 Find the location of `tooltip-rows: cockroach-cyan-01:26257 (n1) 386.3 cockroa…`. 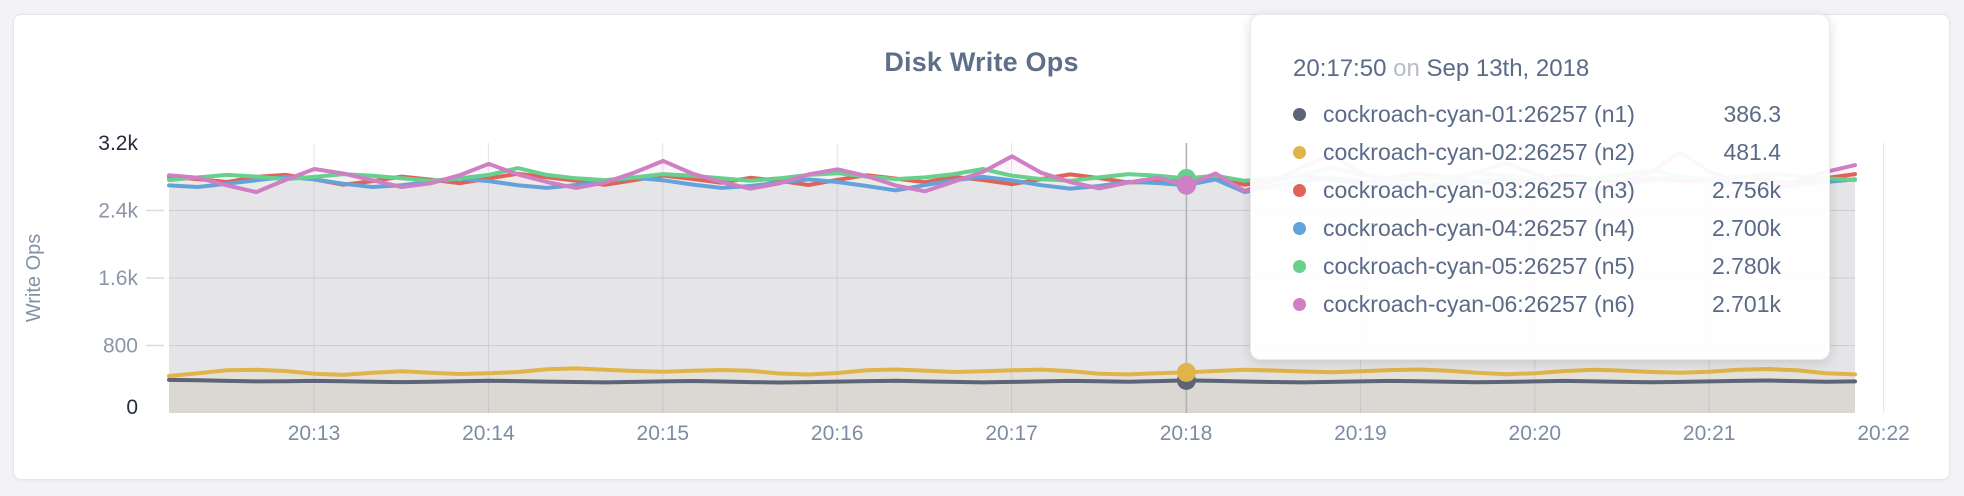

tooltip-rows: cockroach-cyan-01:26257 (n1) 386.3 cockroa… is located at coordinates (1537, 209).